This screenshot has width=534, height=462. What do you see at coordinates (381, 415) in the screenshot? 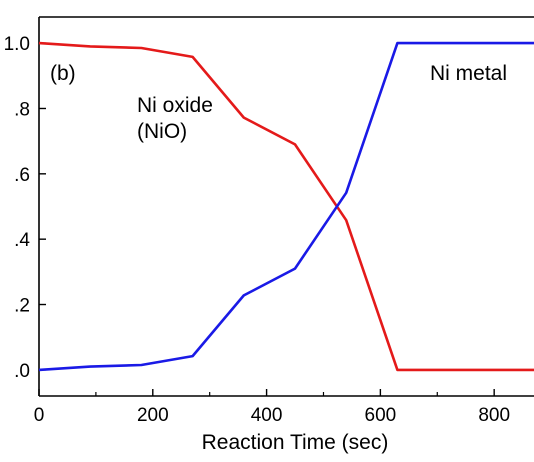
I see `x-tick-label: 600` at bounding box center [381, 415].